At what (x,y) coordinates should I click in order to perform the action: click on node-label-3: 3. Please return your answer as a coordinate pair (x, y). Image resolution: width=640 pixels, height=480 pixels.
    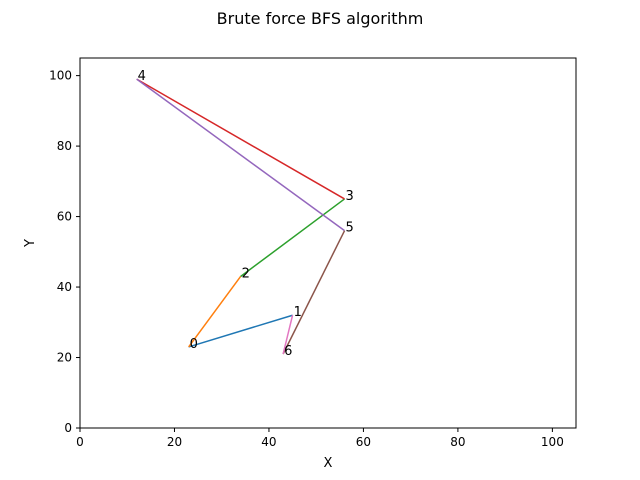
    Looking at the image, I should click on (350, 196).